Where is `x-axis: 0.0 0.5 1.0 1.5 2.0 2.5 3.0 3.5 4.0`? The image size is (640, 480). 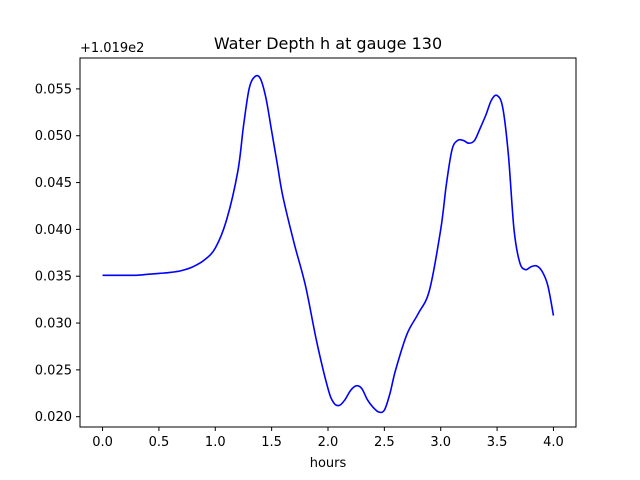
x-axis: 0.0 0.5 1.0 1.5 2.0 2.5 3.0 3.5 4.0 is located at coordinates (328, 438).